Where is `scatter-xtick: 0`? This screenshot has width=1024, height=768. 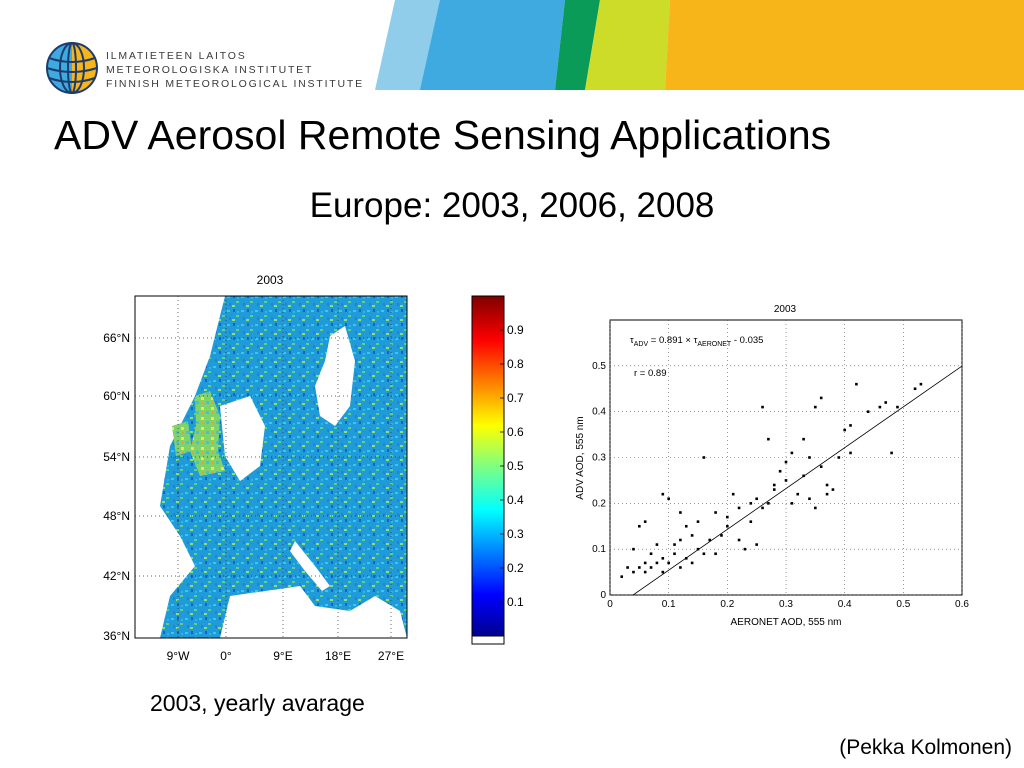 scatter-xtick: 0 is located at coordinates (610, 604).